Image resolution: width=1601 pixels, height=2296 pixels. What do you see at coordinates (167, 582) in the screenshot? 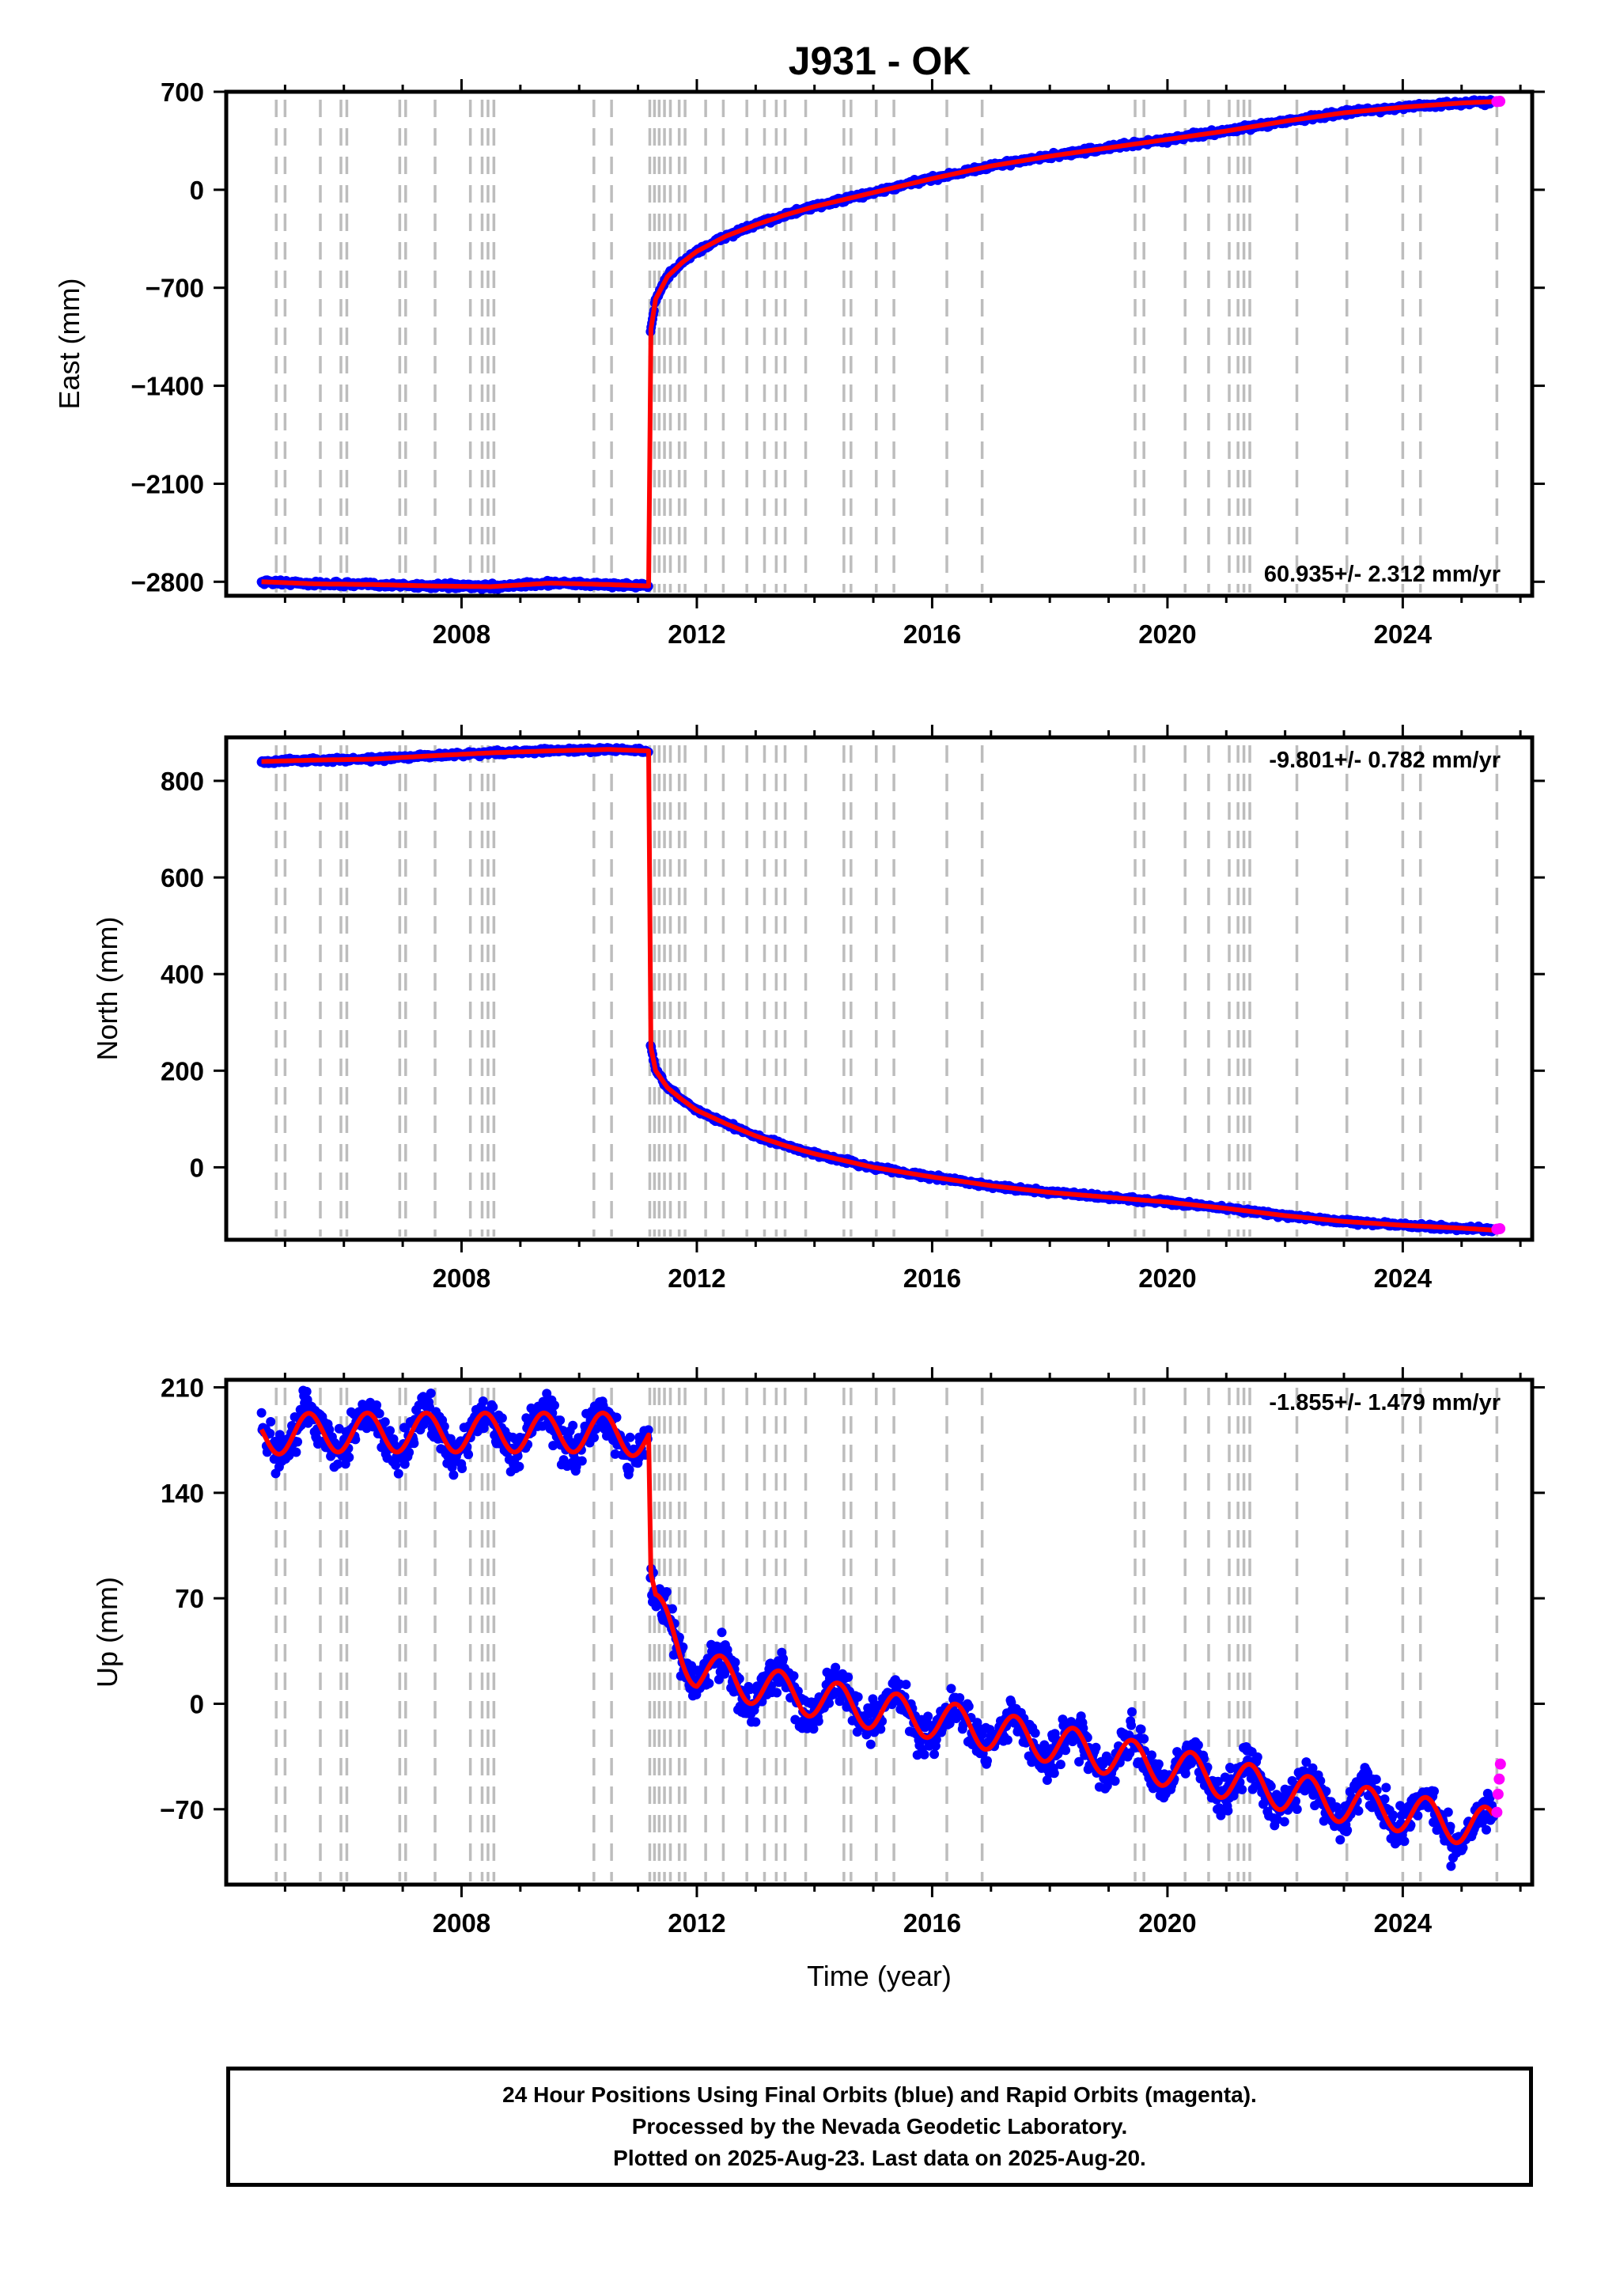
I see `east-ytick-label: −2800` at bounding box center [167, 582].